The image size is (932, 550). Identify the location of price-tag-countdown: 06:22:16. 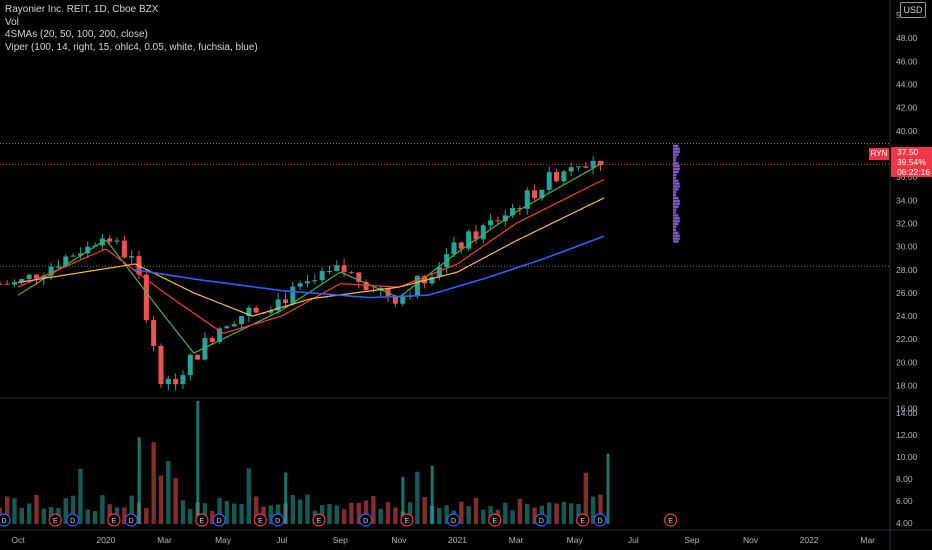
(914, 172).